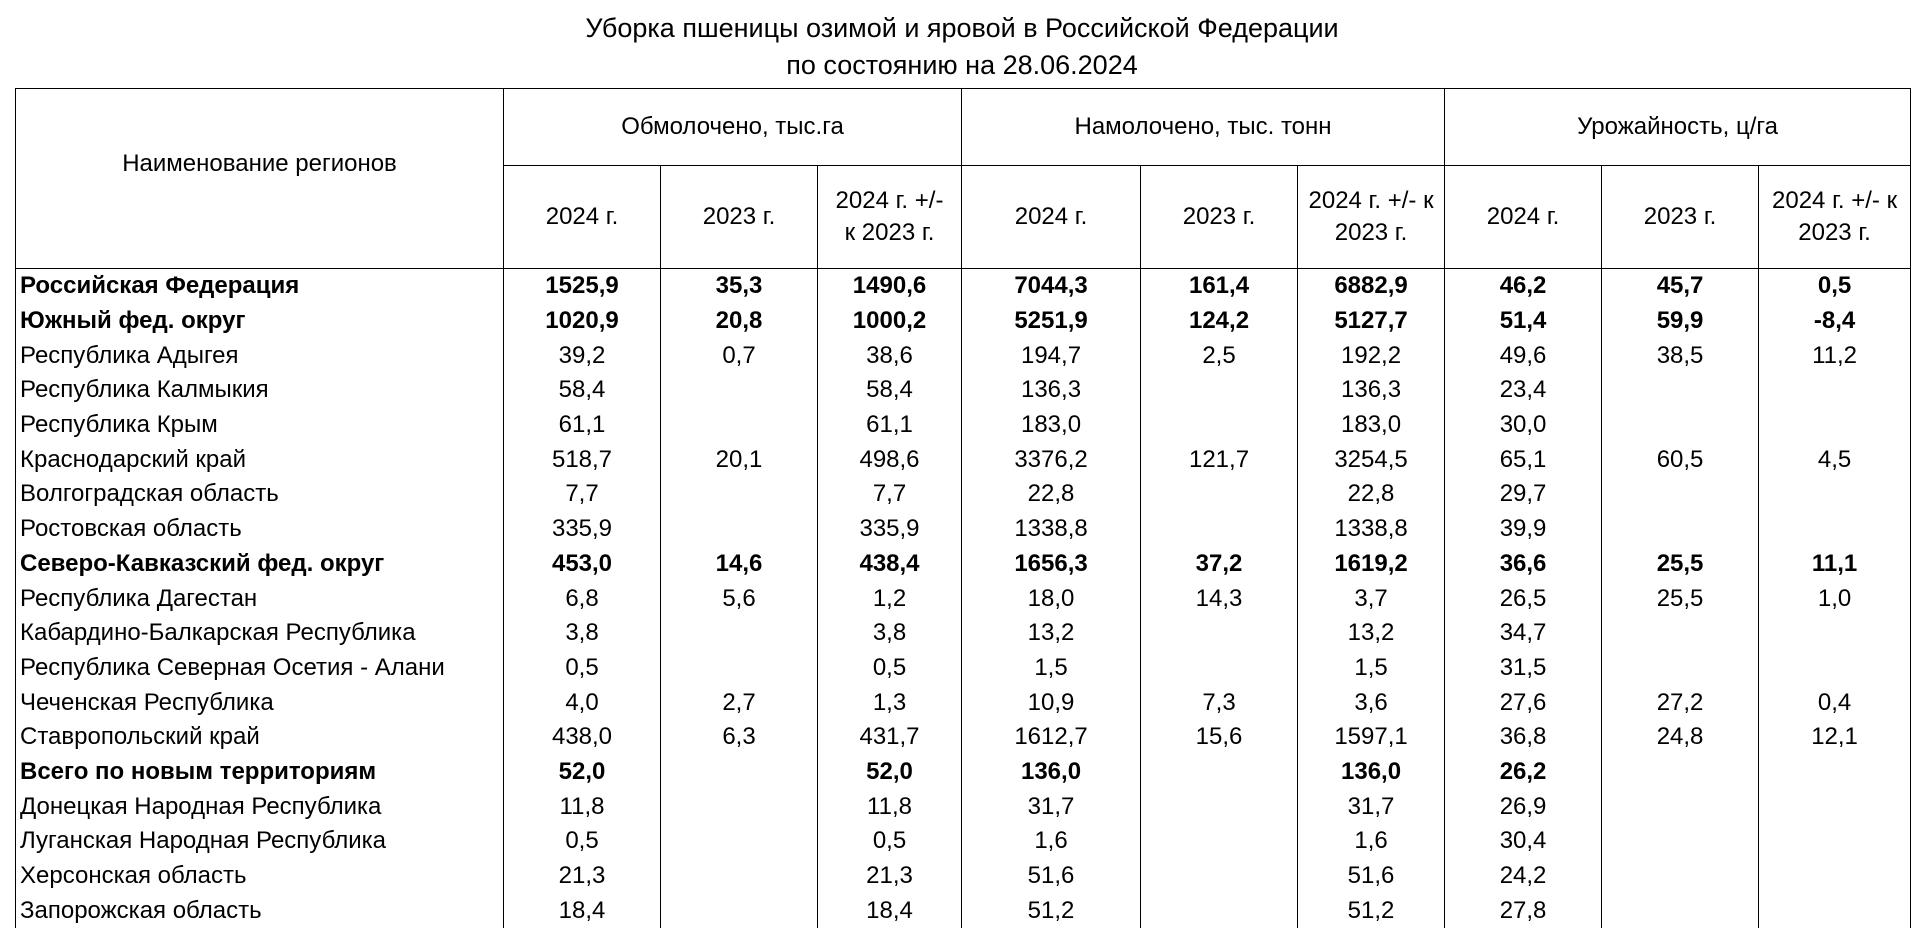 The image size is (1924, 942). Describe the element at coordinates (259, 286) in the screenshot. I see `region-name: Российская Федерация` at that location.